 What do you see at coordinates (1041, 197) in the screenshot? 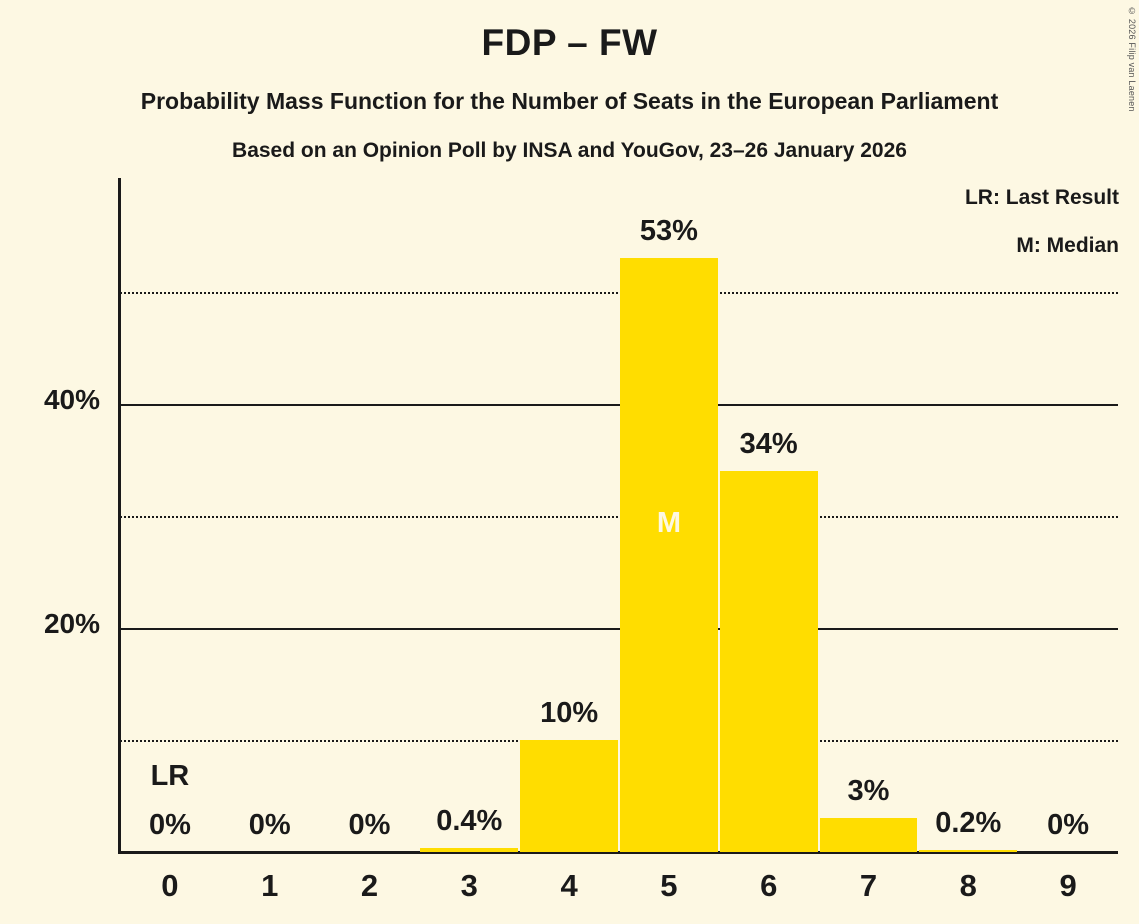
I see `legend-last-result: LR: Last Result` at bounding box center [1041, 197].